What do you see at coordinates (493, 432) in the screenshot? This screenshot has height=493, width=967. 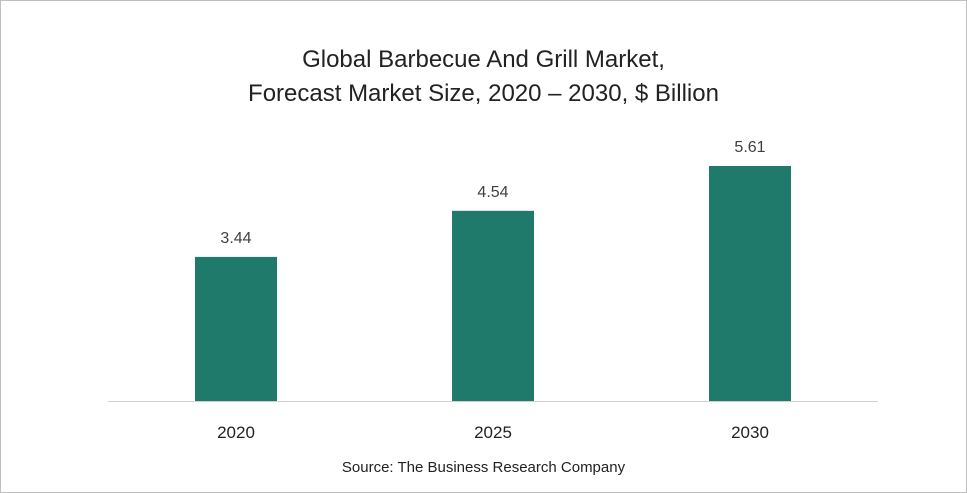 I see `x-tick-label-2025: 2025` at bounding box center [493, 432].